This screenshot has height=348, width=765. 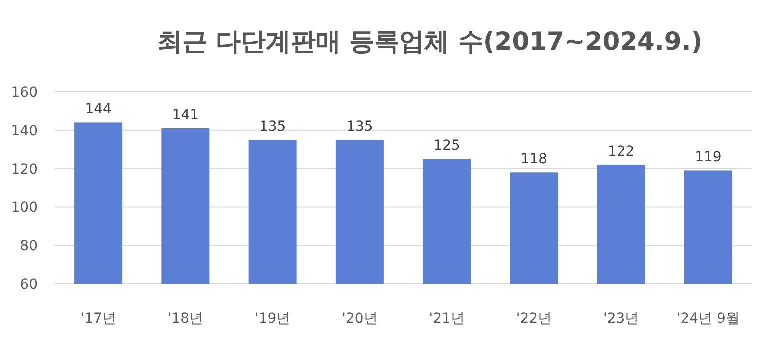 What do you see at coordinates (272, 319) in the screenshot?
I see `x-tick-label: '19년` at bounding box center [272, 319].